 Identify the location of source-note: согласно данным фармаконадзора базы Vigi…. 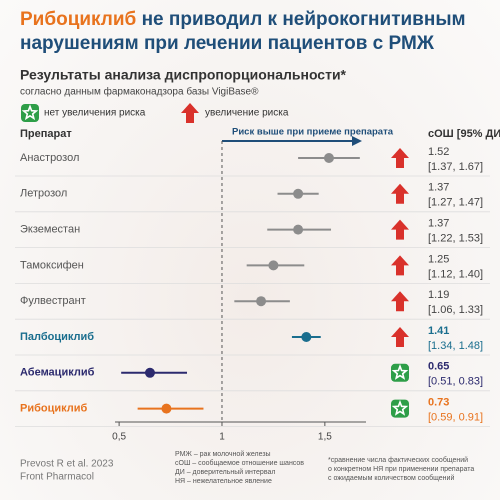
(139, 92).